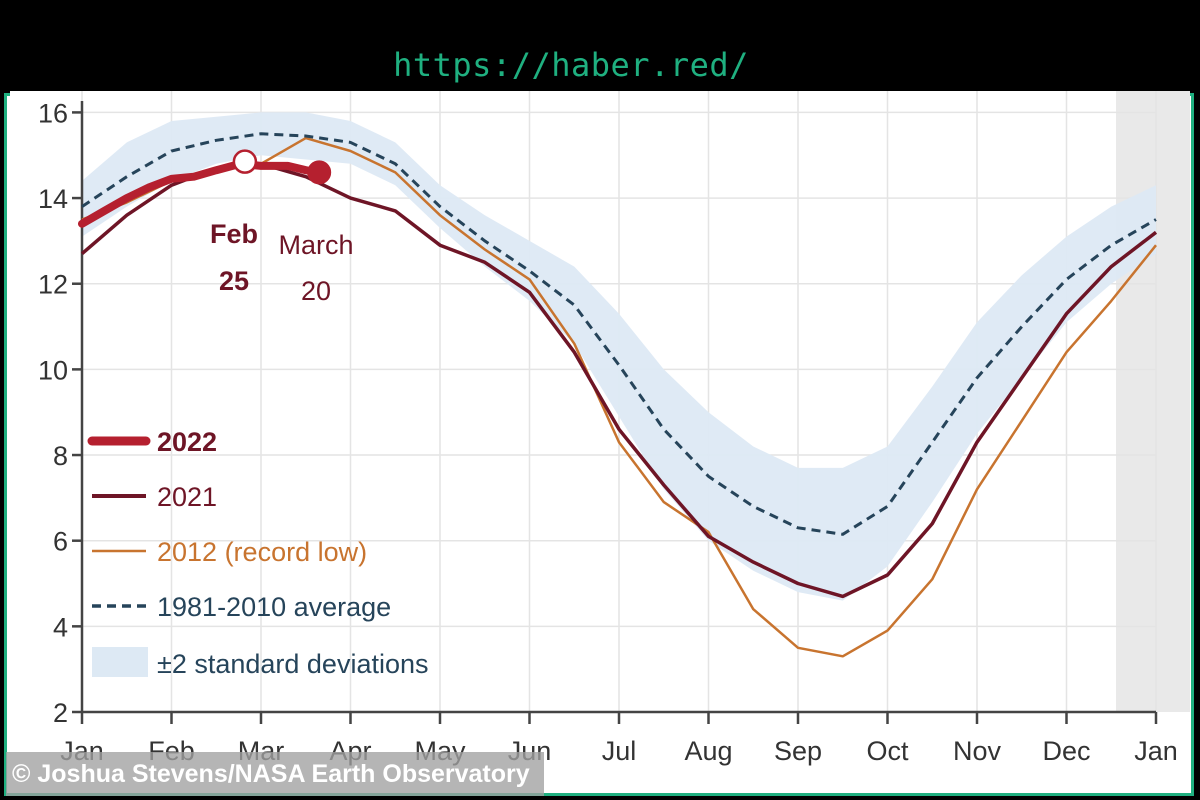  I want to click on legend-label-2021: 2021, so click(187, 497).